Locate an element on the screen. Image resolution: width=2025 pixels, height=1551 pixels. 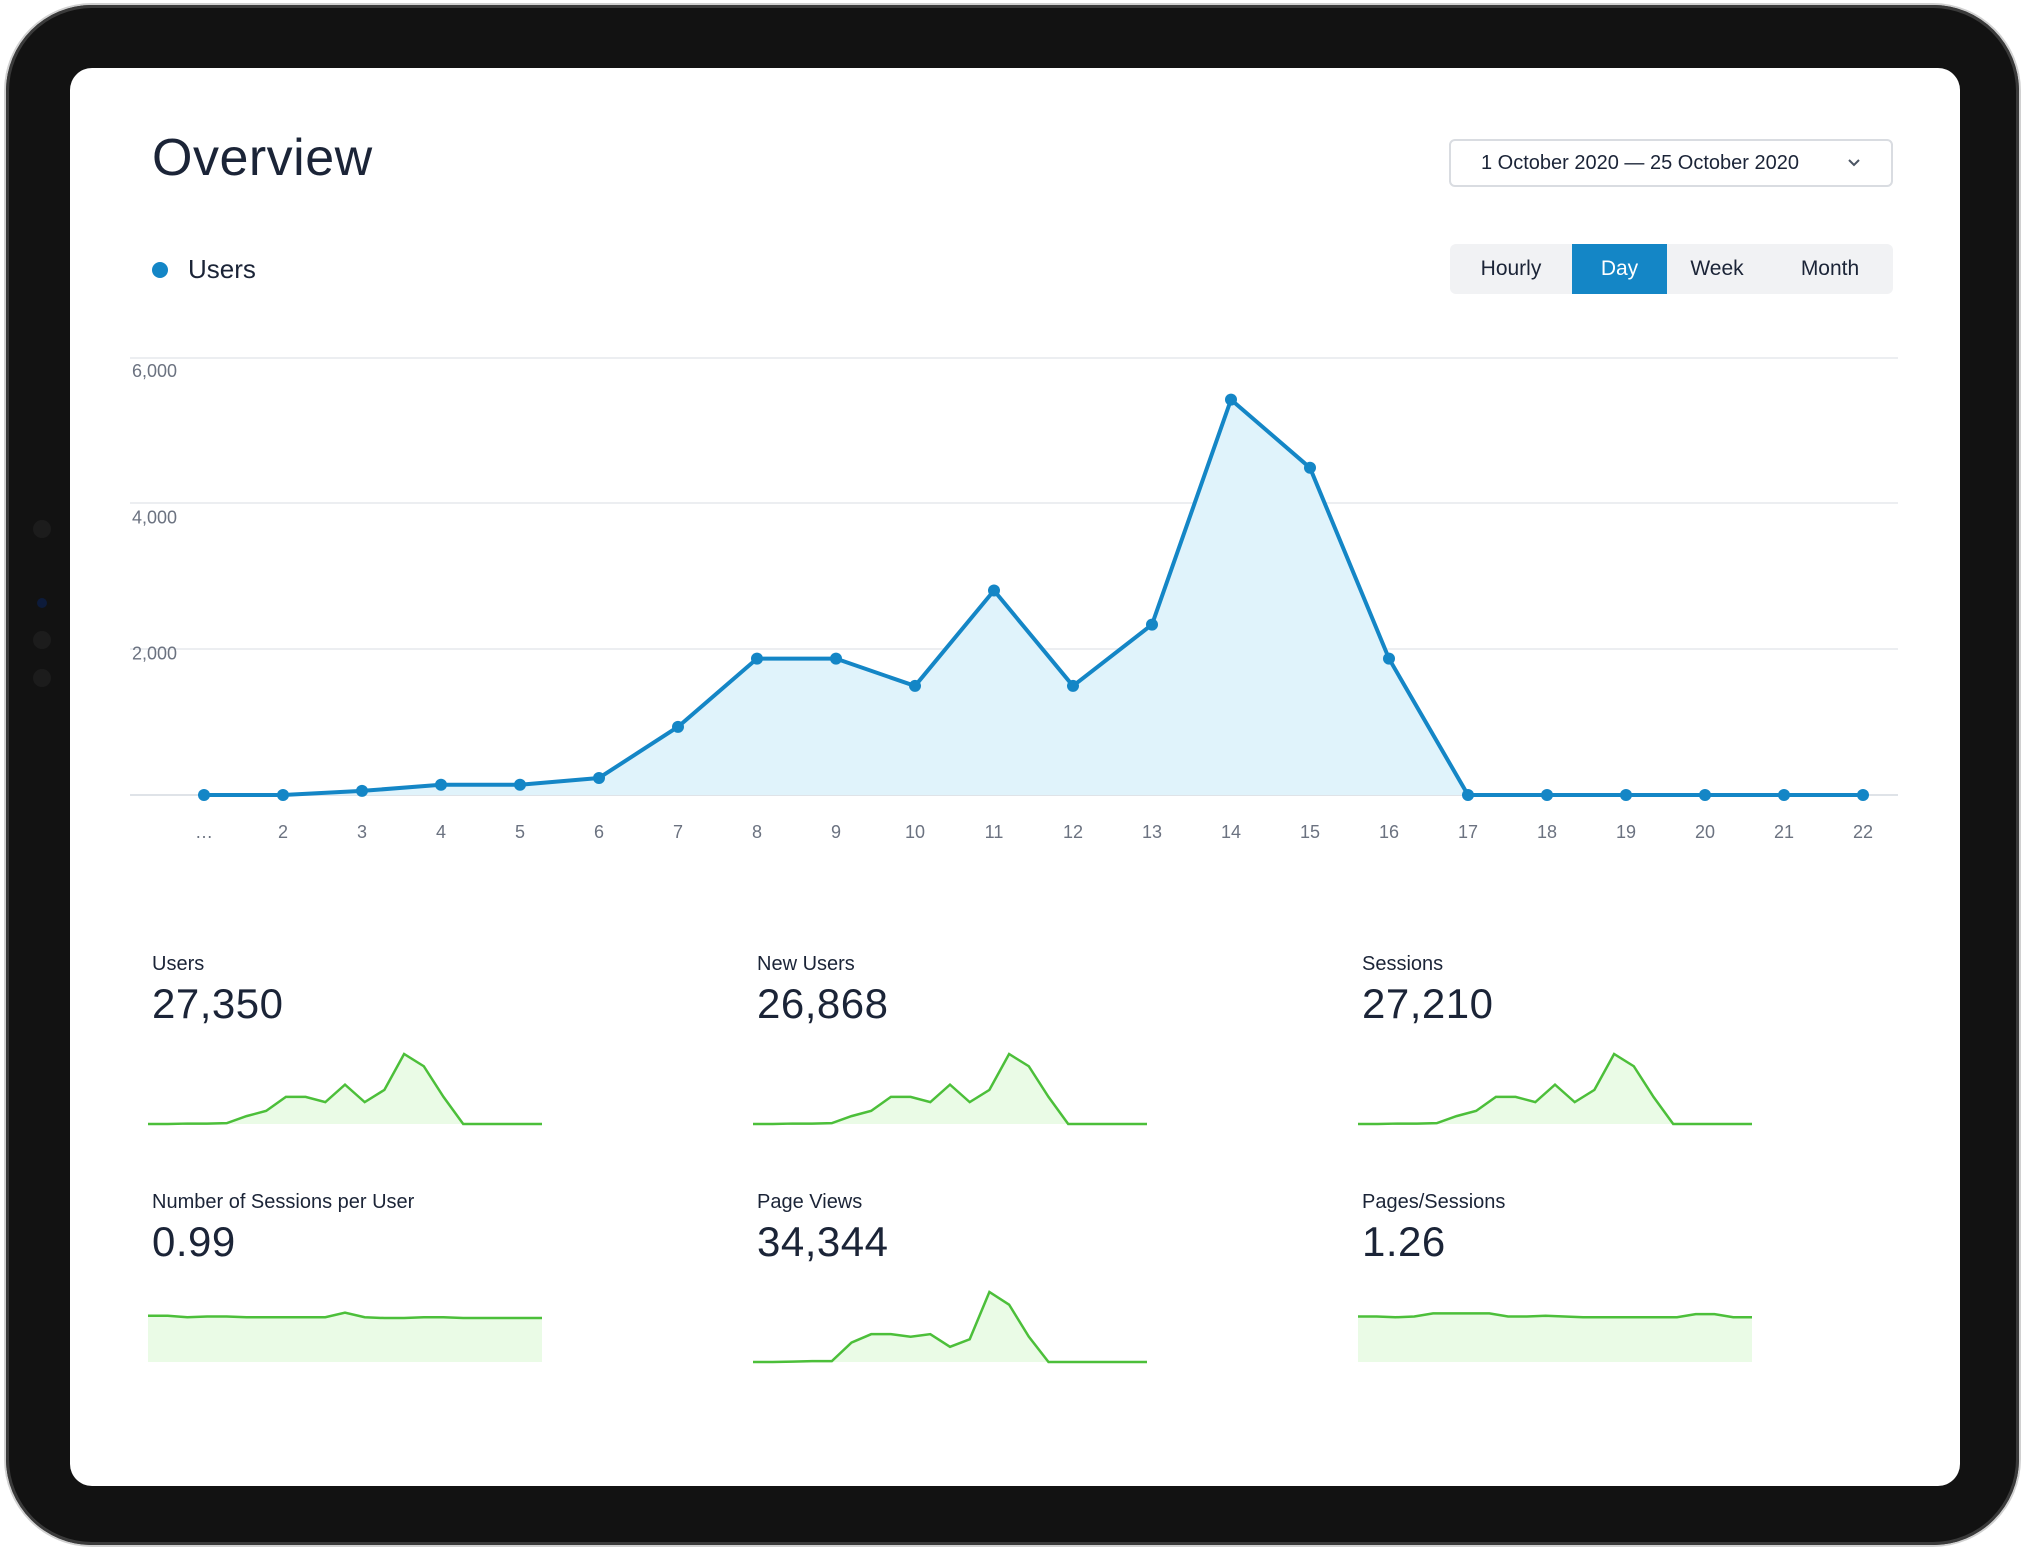
chart-legend: Users is located at coordinates (204, 269).